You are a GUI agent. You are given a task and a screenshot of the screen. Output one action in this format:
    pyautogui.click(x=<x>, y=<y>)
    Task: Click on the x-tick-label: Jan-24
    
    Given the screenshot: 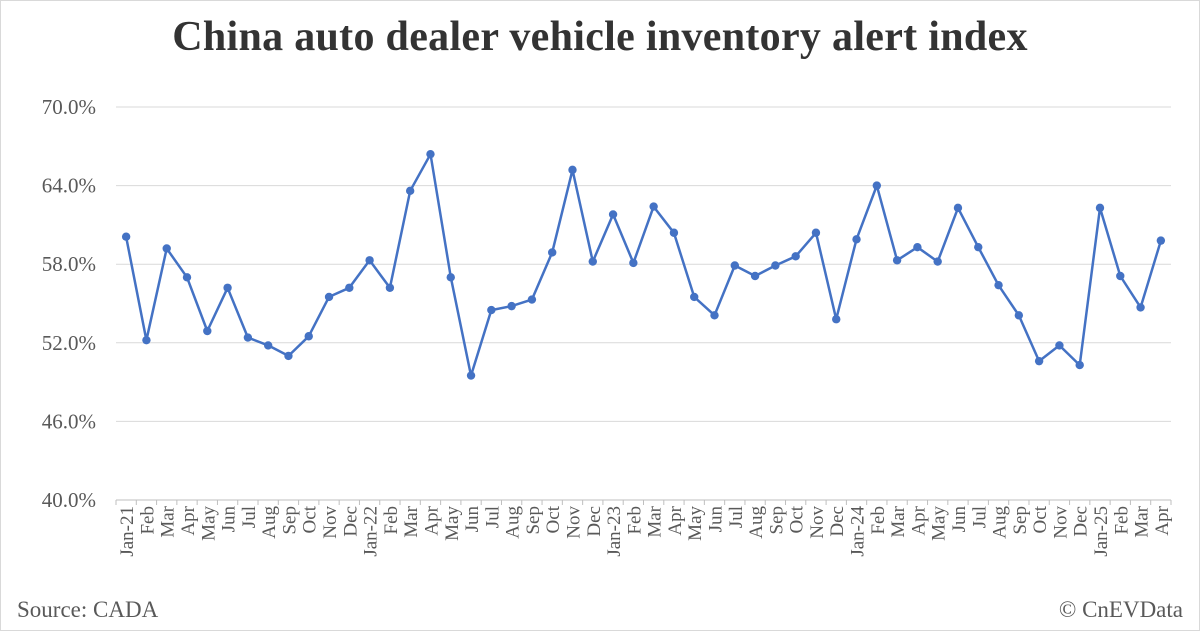 What is the action you would take?
    pyautogui.click(x=858, y=531)
    